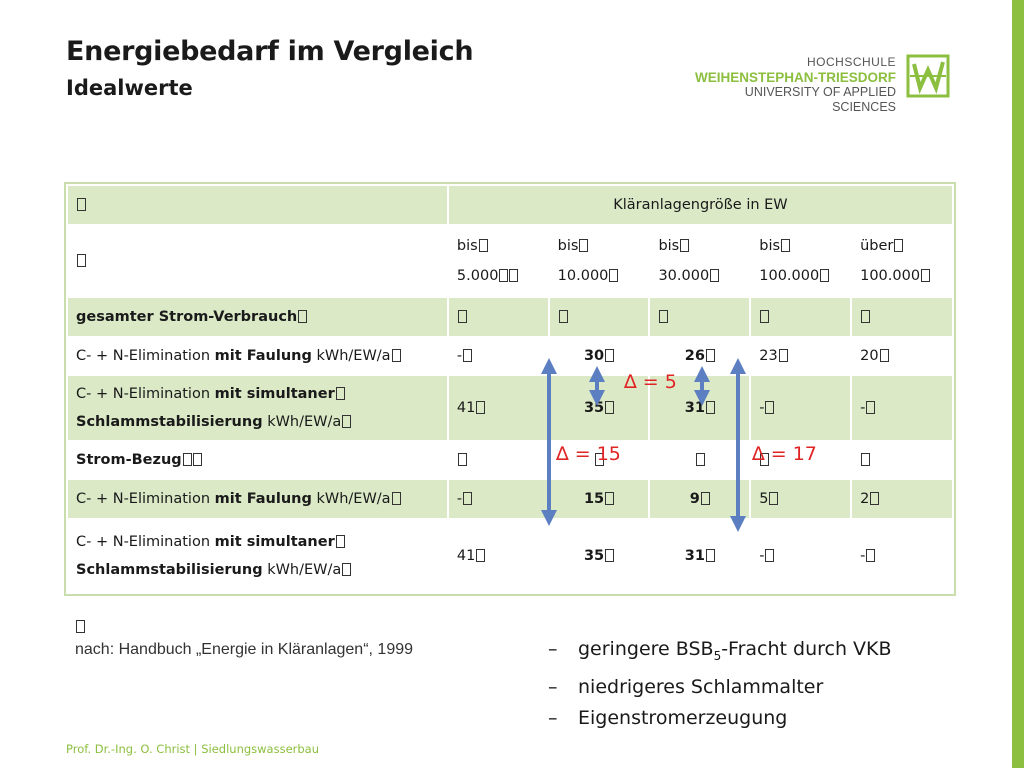 This screenshot has width=1024, height=768. I want to click on list-item: – Eigenstromerzeugung, so click(668, 717).